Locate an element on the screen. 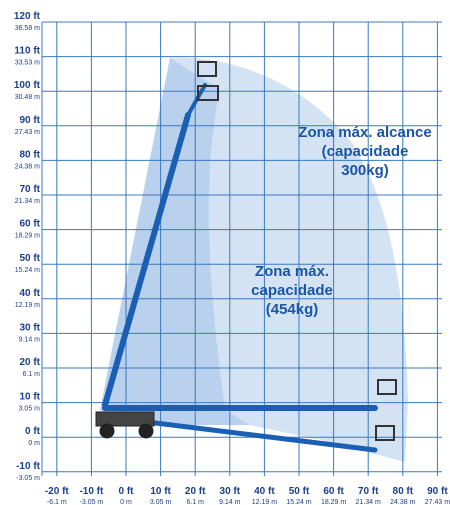 The height and width of the screenshot is (505, 450). y-tick-ft: 50 ft is located at coordinates (29, 258).